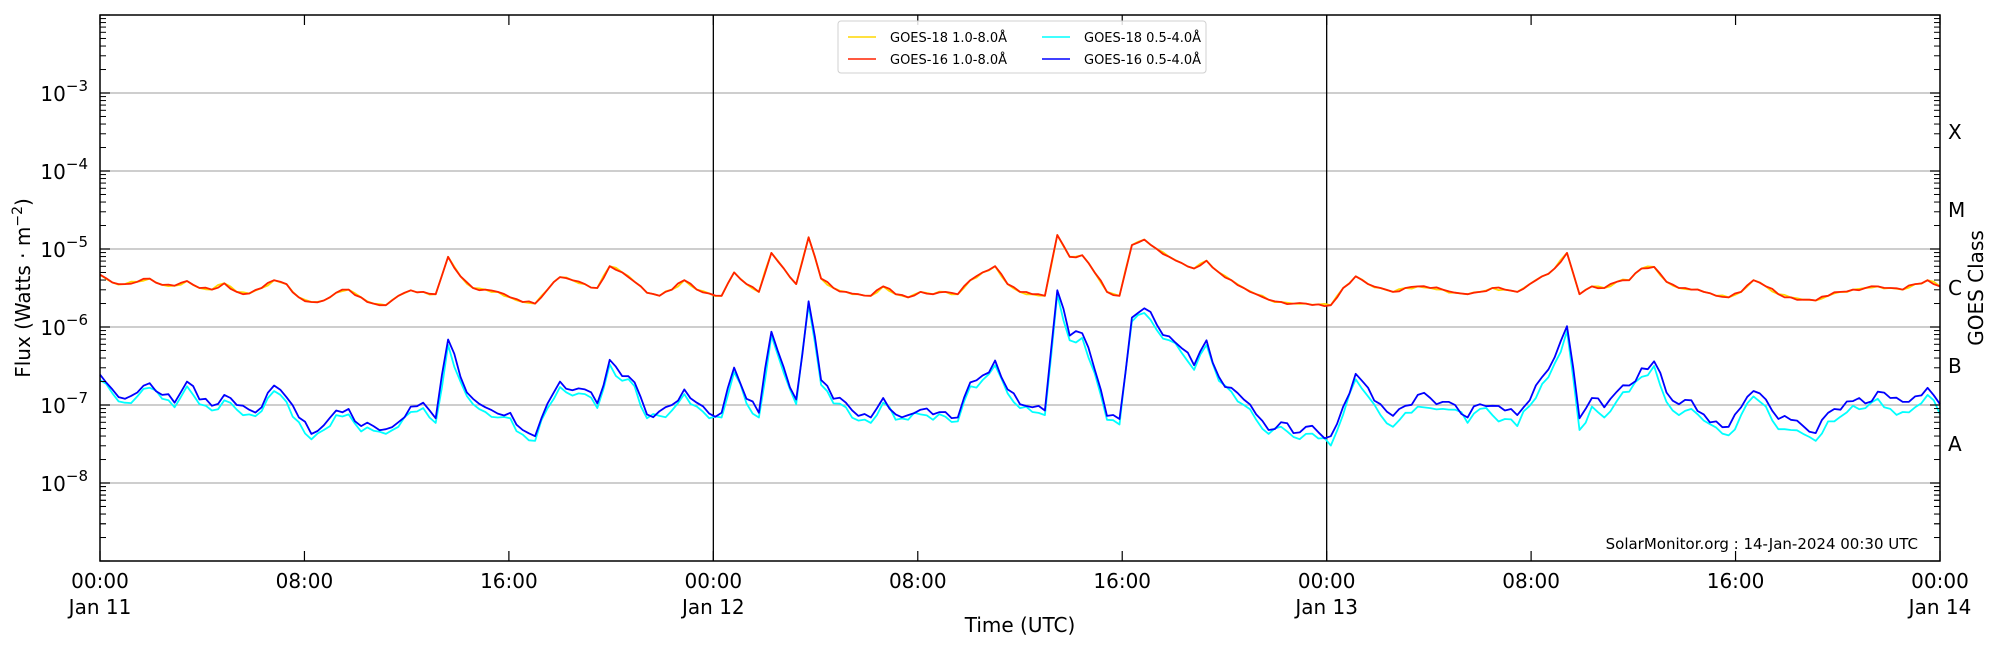 The width and height of the screenshot is (2000, 650). I want to click on goes-class-labels: X M C B A, so click(1956, 288).